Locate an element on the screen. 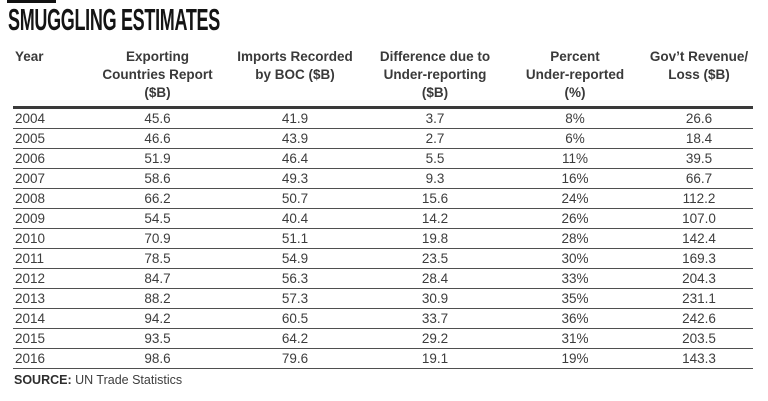 Image resolution: width=768 pixels, height=401 pixels. value-cell: 28% is located at coordinates (575, 238).